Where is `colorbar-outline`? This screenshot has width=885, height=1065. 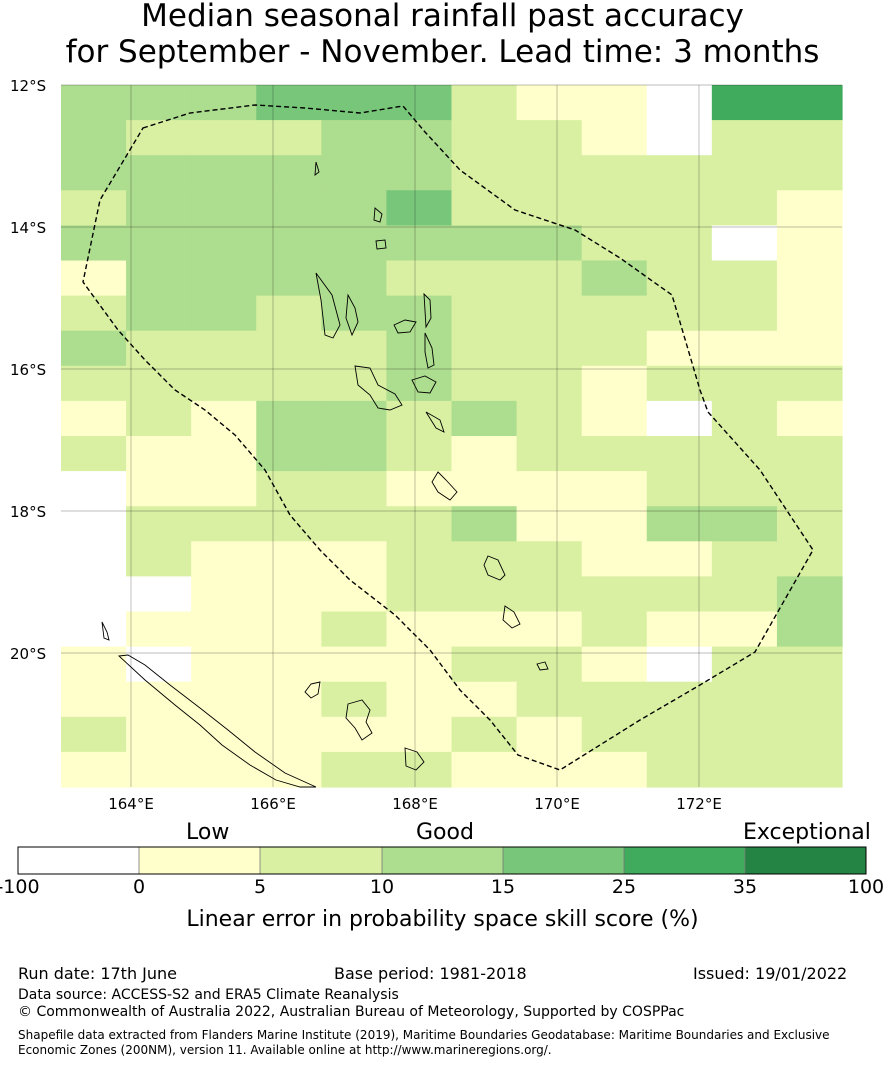 colorbar-outline is located at coordinates (442, 860).